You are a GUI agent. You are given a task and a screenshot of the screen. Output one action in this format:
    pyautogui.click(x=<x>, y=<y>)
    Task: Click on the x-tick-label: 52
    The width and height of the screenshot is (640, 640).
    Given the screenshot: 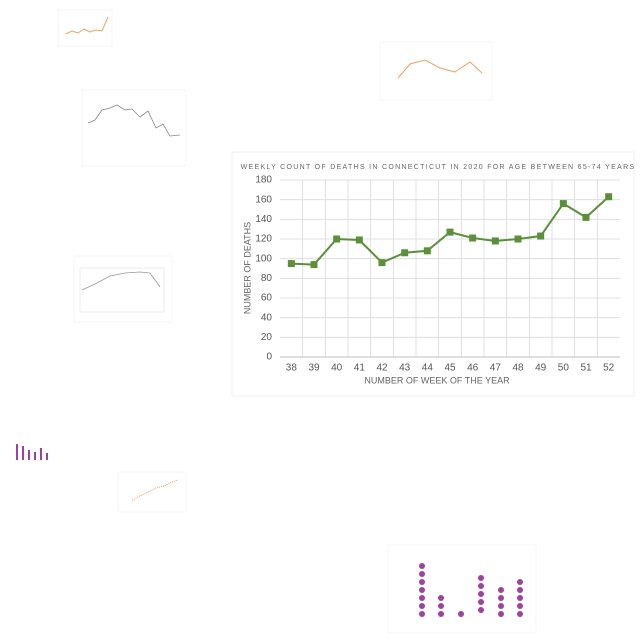 What is the action you would take?
    pyautogui.click(x=609, y=368)
    